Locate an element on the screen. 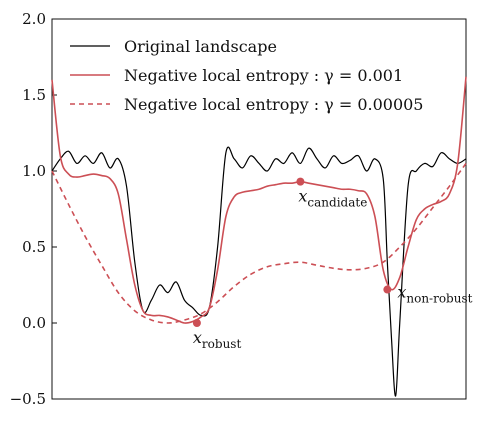  label-robust: xrobust is located at coordinates (217, 339).